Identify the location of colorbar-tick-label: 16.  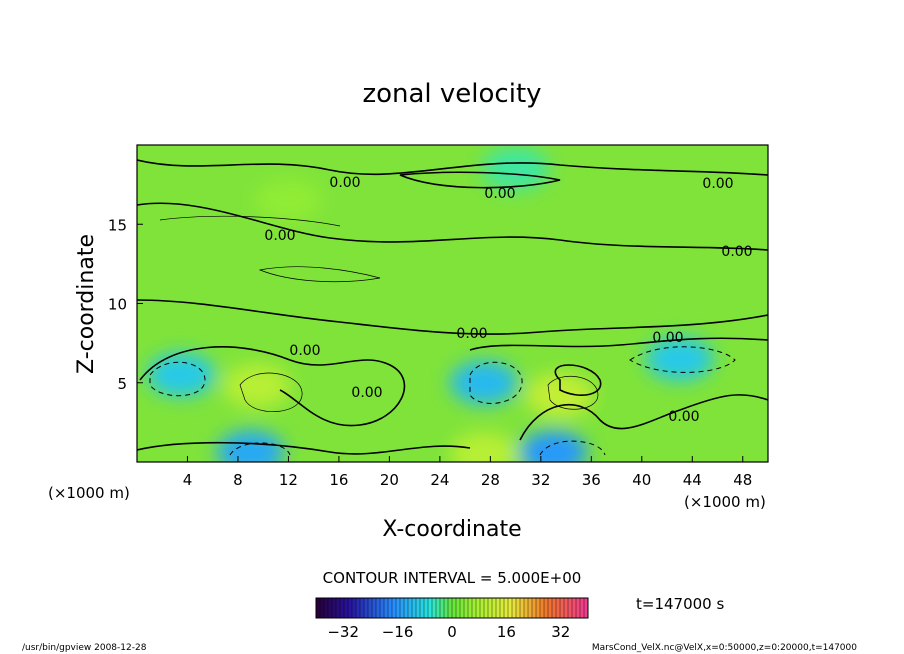
(506, 632).